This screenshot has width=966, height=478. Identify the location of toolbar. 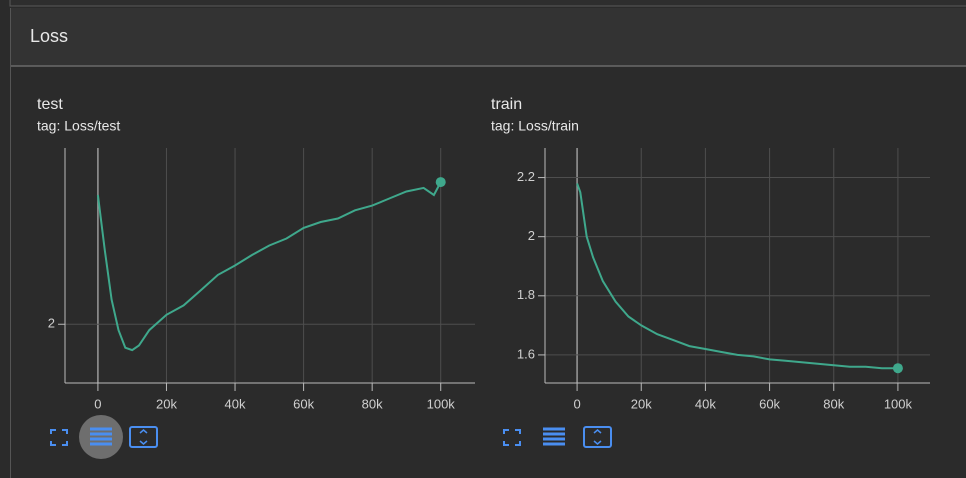
(331, 437).